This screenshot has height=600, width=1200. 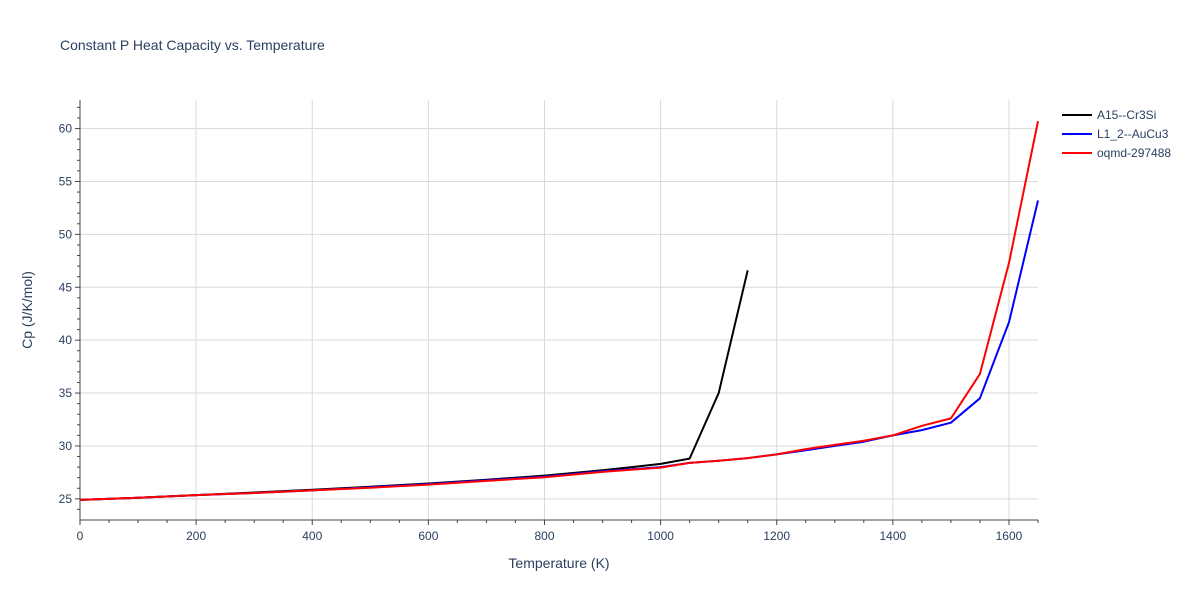 What do you see at coordinates (1134, 153) in the screenshot?
I see `legend-label: oqmd-297488` at bounding box center [1134, 153].